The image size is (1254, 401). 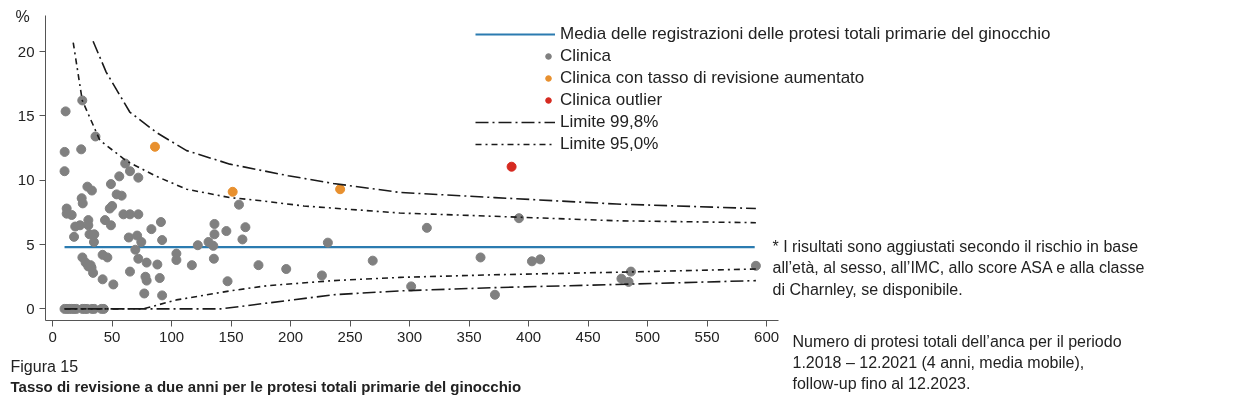 I want to click on annotation: * I risultati sono aggiustati secondo il rischio in base all’età, al sesso, all’IMC, allo score ASA e alla classe di Charnley, se disponibile., so click(x=958, y=268).